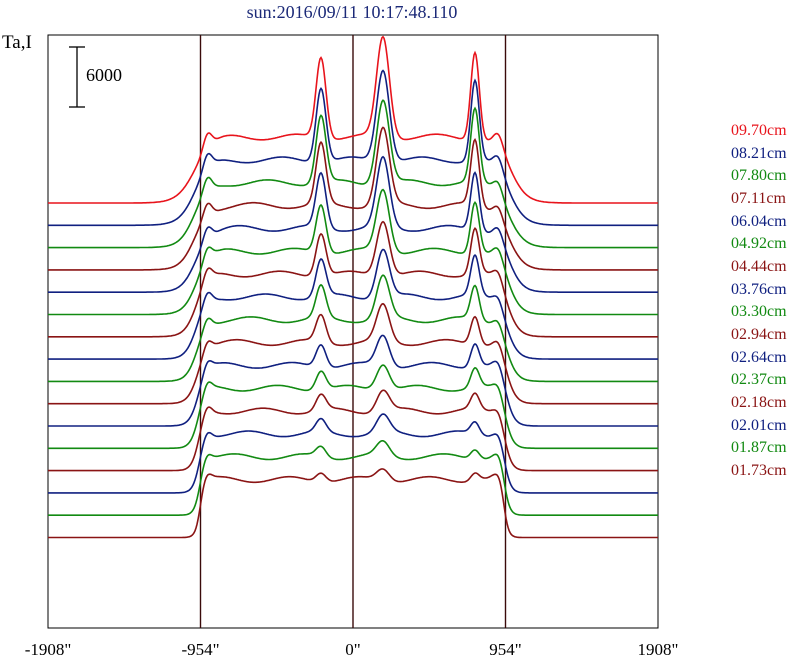 The width and height of the screenshot is (807, 662). What do you see at coordinates (759, 357) in the screenshot?
I see `legend-item-10: 02.64cm` at bounding box center [759, 357].